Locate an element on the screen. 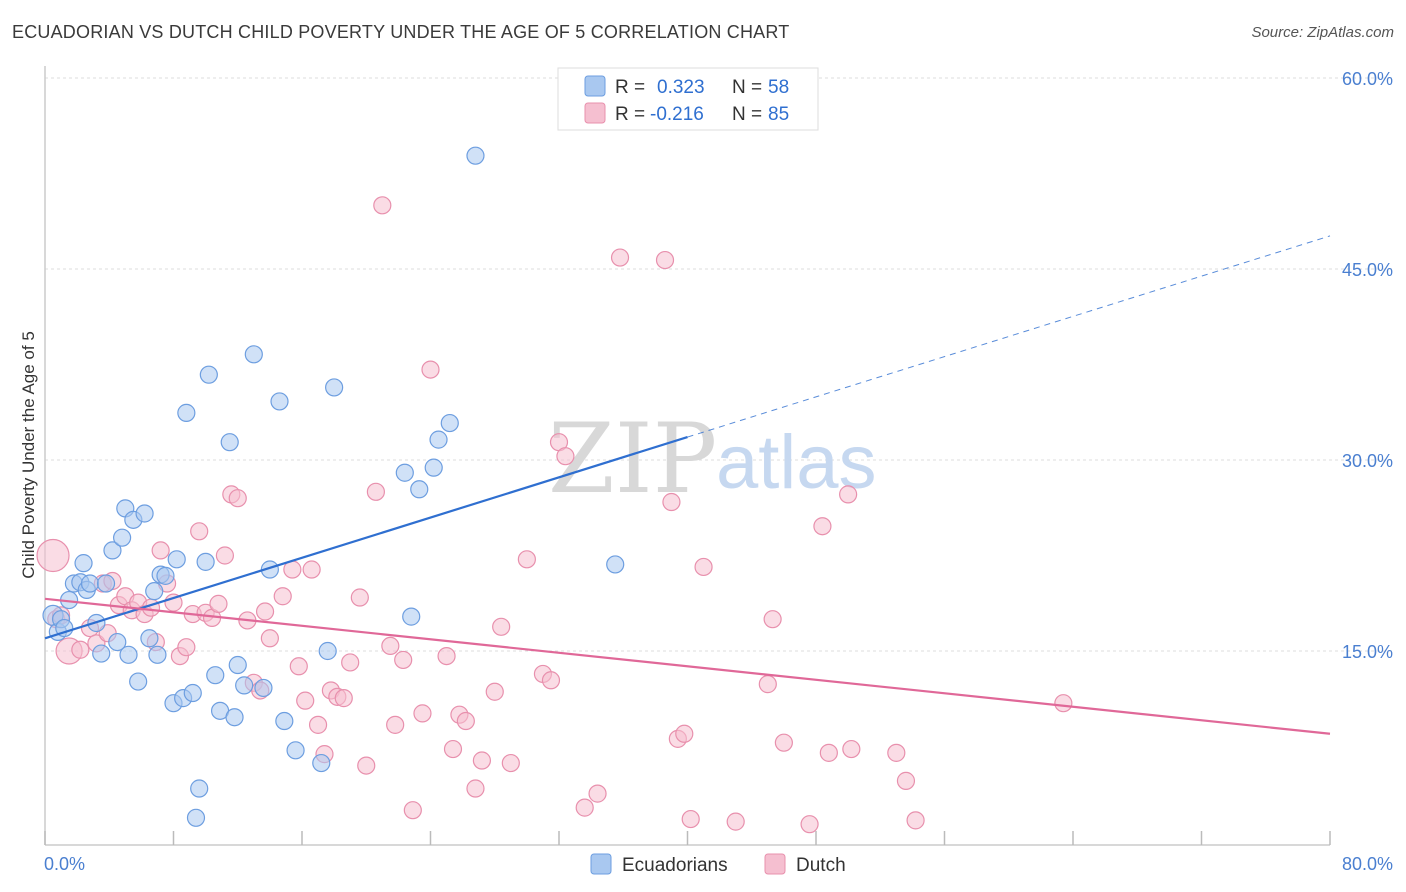 This screenshot has width=1406, height=892. watermark-zip: ZIP is located at coordinates (632, 459).